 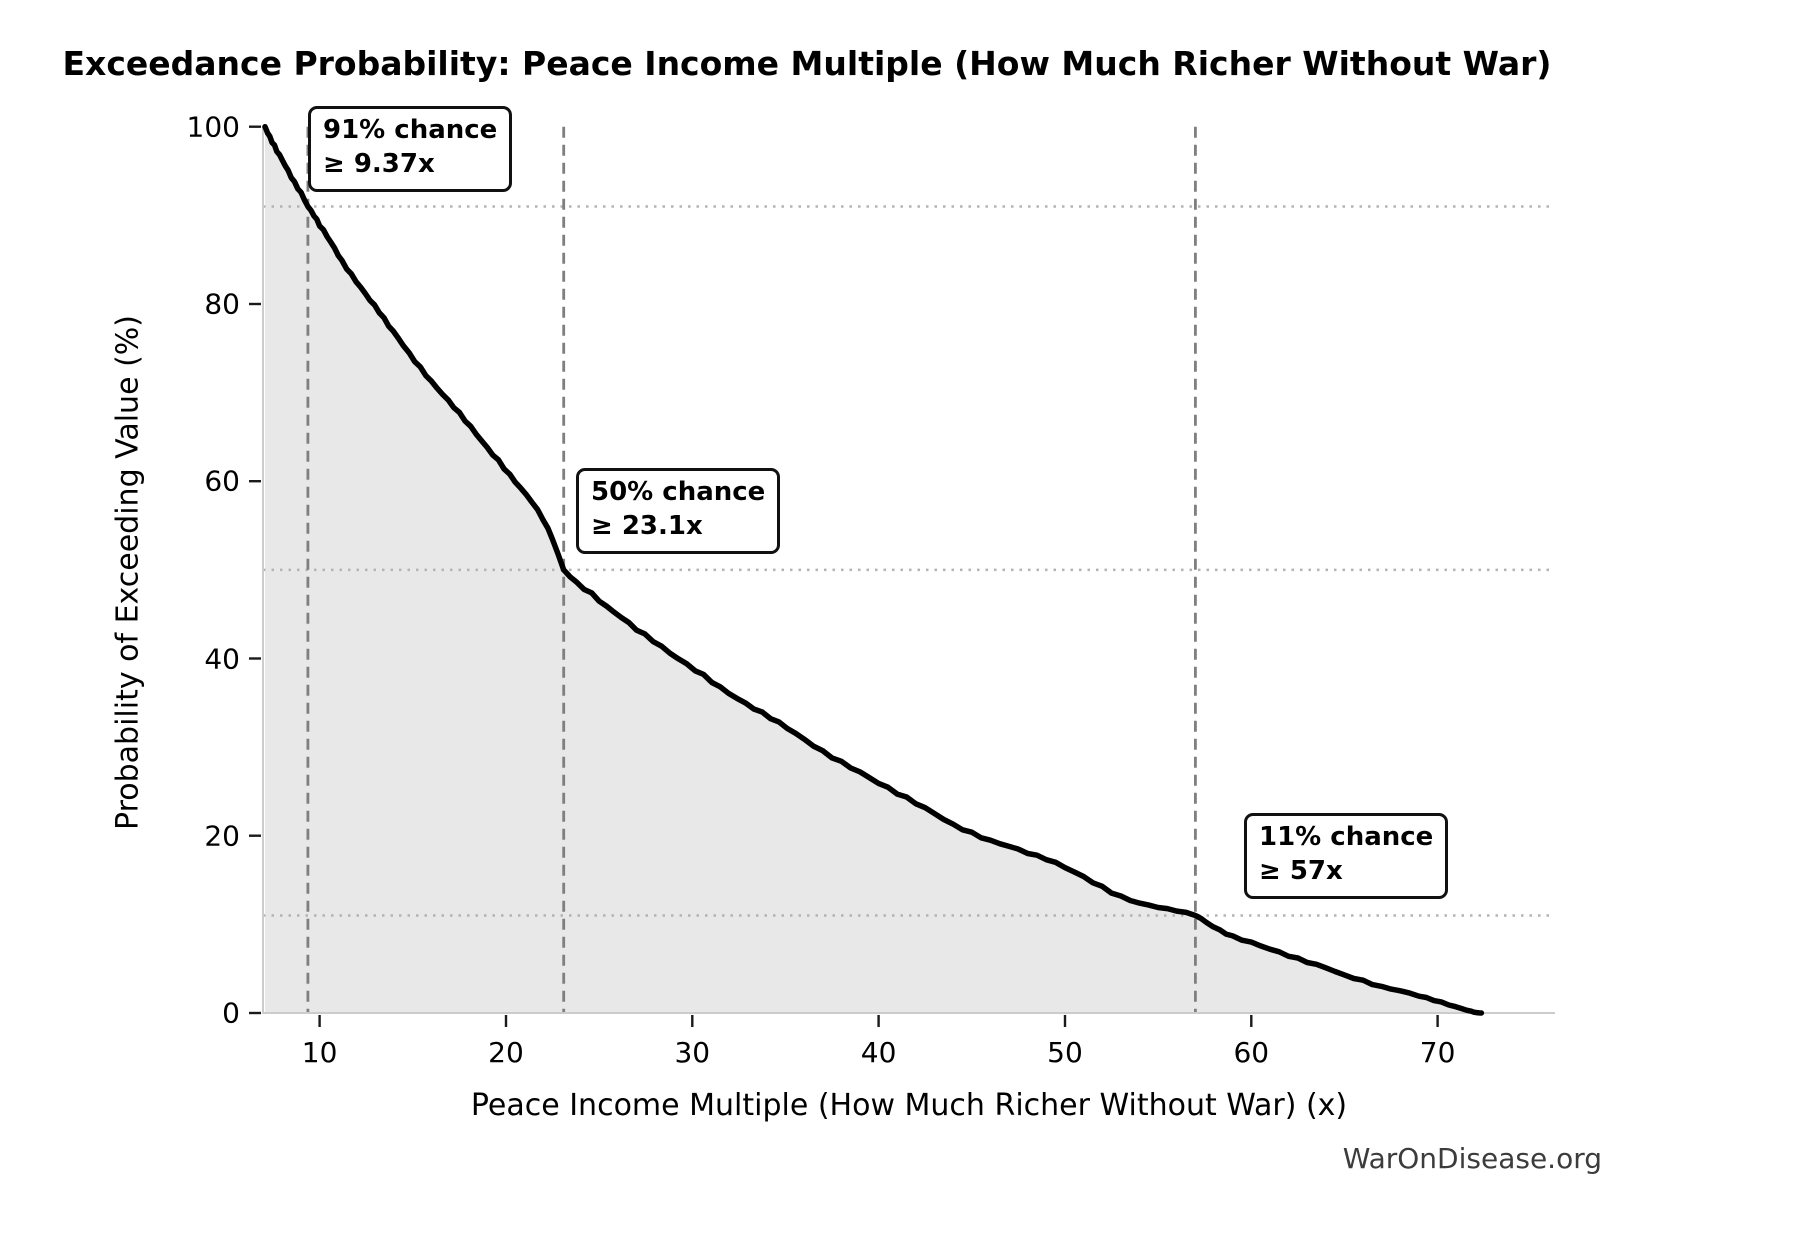 What do you see at coordinates (1346, 856) in the screenshot?
I see `annotation-box-11pct: 11% chance ≥ 57x` at bounding box center [1346, 856].